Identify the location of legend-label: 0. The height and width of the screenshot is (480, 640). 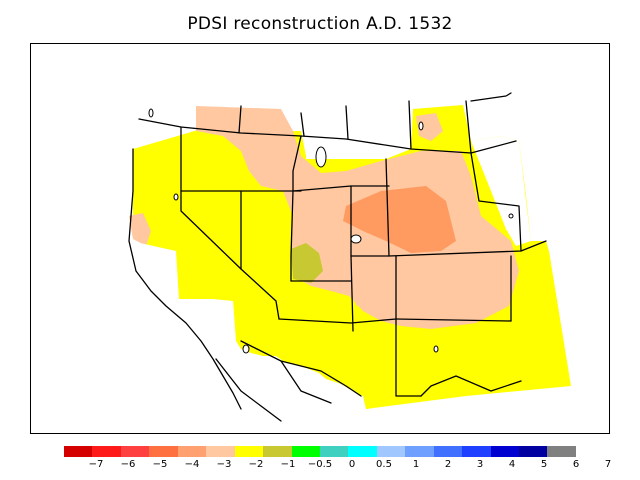
(352, 464).